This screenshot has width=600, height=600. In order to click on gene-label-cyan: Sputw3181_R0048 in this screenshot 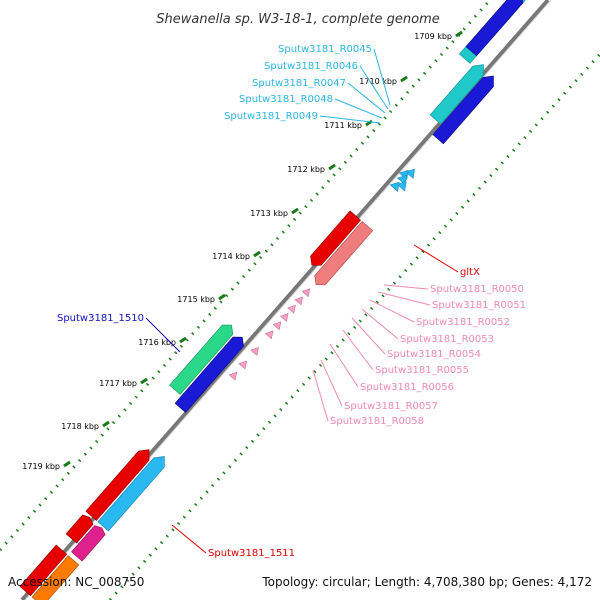, I will do `click(286, 99)`.